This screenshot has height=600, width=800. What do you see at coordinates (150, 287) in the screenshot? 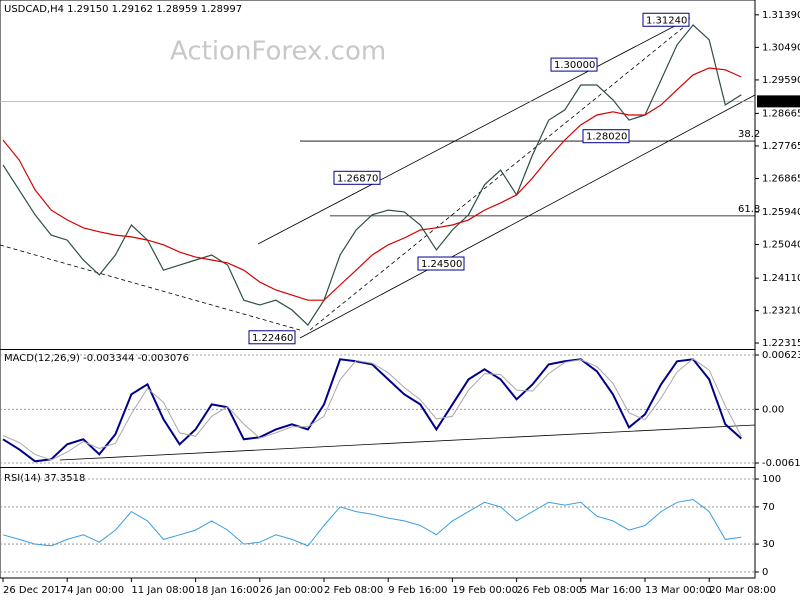
I see `support-line` at bounding box center [150, 287].